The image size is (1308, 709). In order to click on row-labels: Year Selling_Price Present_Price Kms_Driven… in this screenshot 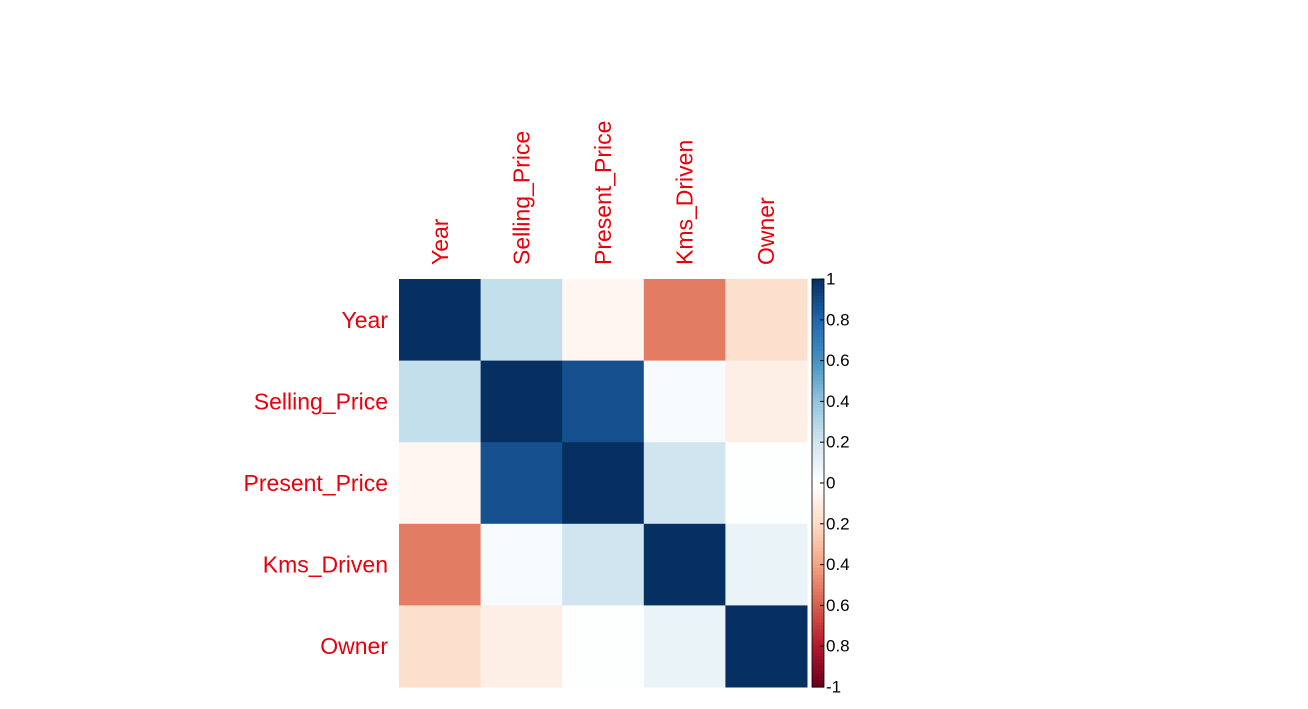, I will do `click(316, 483)`.